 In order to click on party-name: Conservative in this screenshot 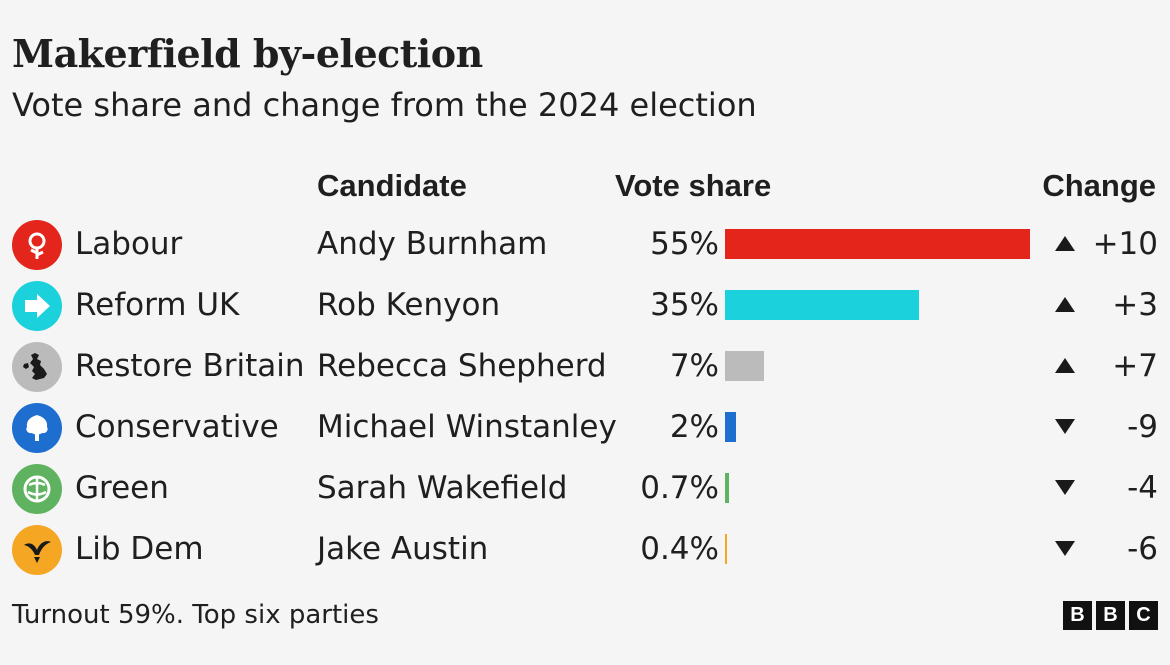, I will do `click(177, 427)`.